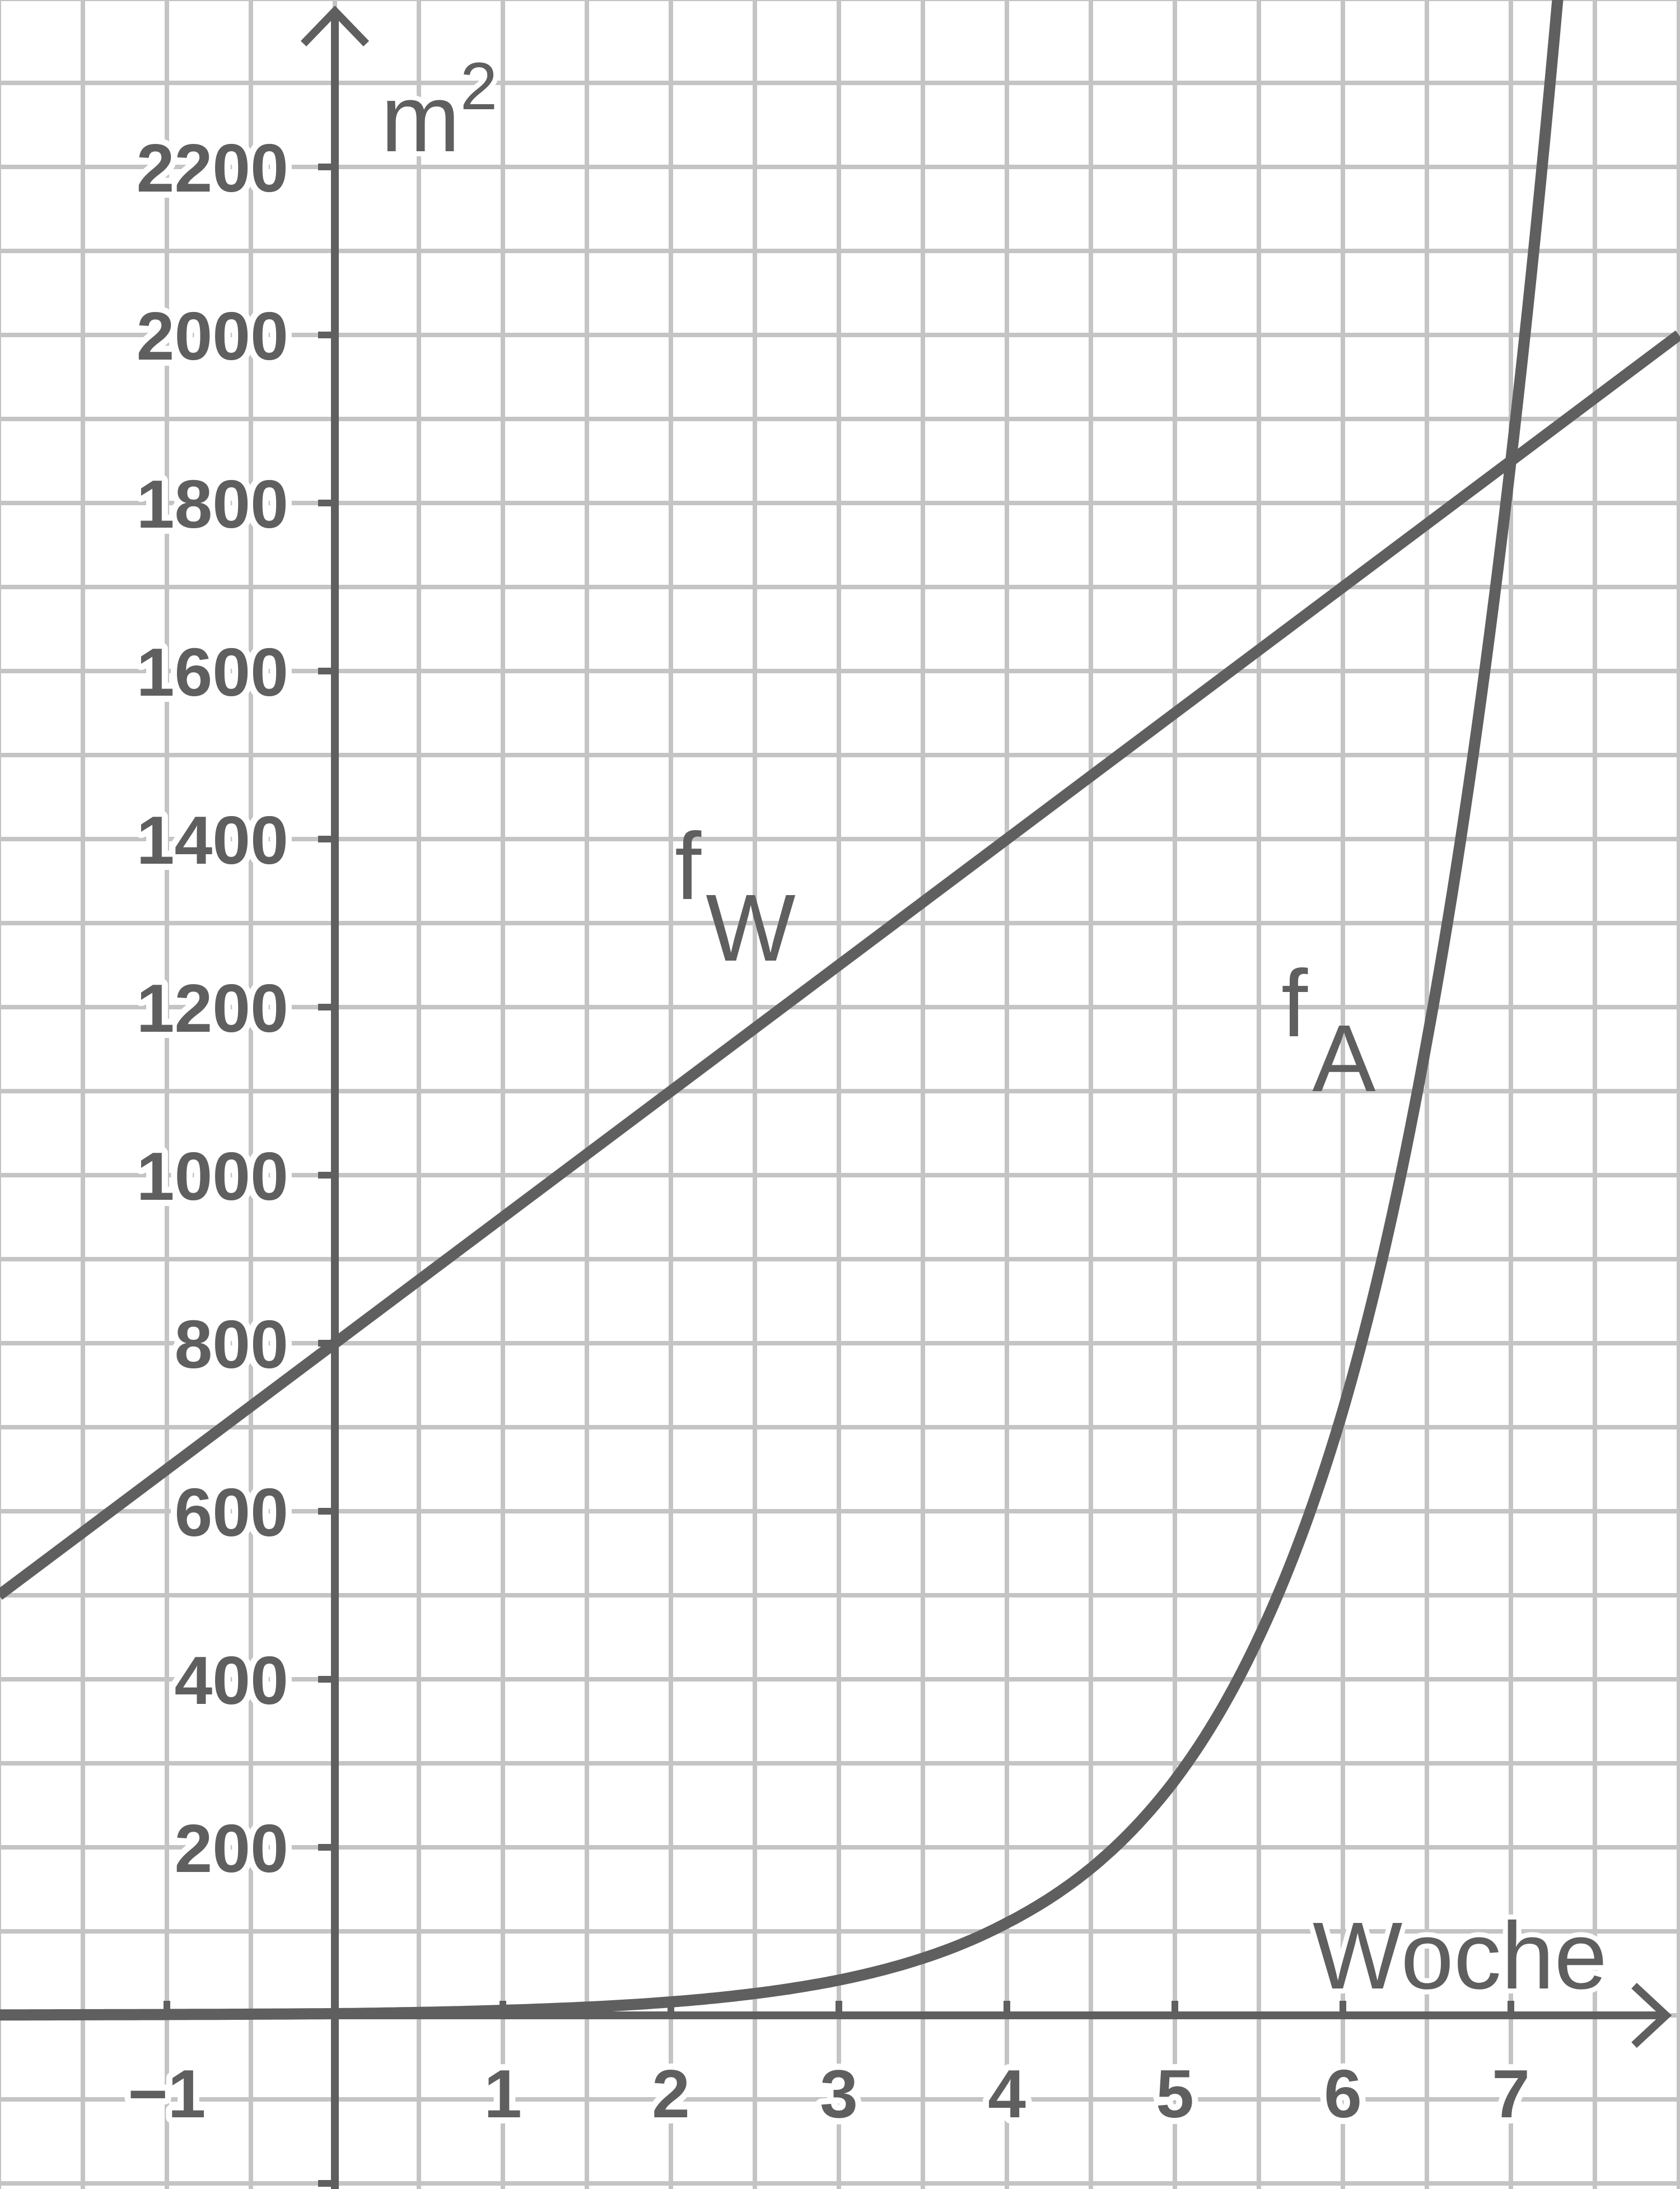  What do you see at coordinates (1344, 1058) in the screenshot?
I see `series-label-fa-subscript: A` at bounding box center [1344, 1058].